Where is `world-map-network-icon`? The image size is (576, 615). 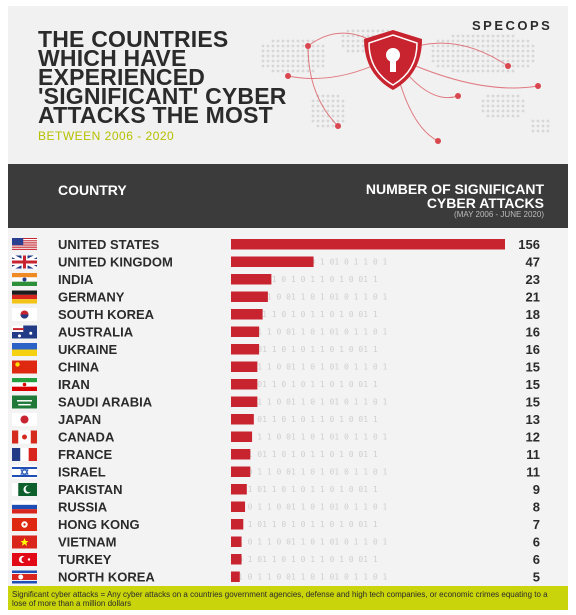
world-map-network-icon is located at coordinates (405, 86).